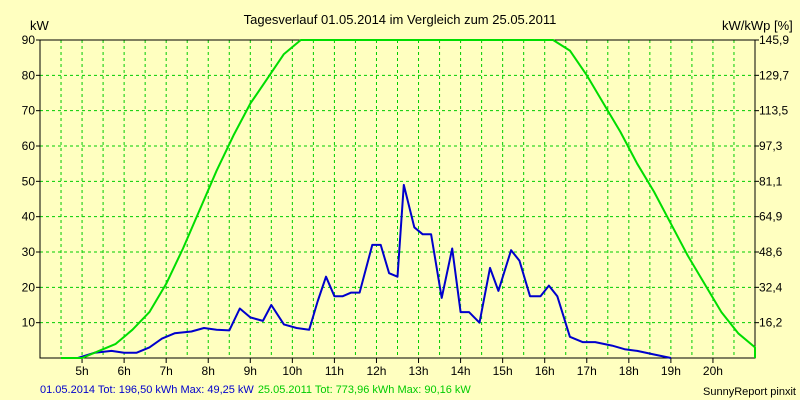  I want to click on x-tick-label: 16h, so click(545, 371).